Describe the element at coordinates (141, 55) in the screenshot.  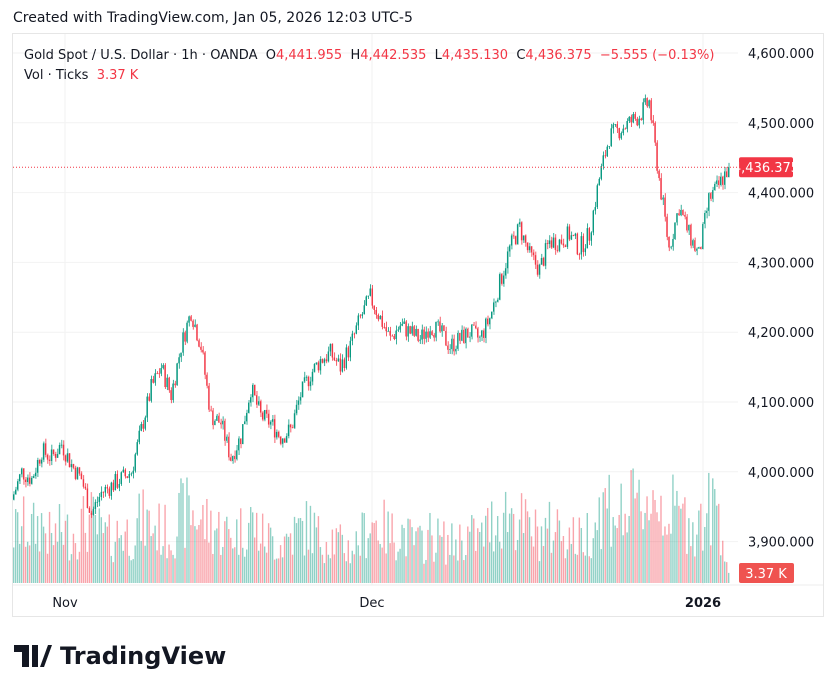
I see `symbol-title: Gold Spot / U.S. Dollar · 1h · OANDA` at that location.